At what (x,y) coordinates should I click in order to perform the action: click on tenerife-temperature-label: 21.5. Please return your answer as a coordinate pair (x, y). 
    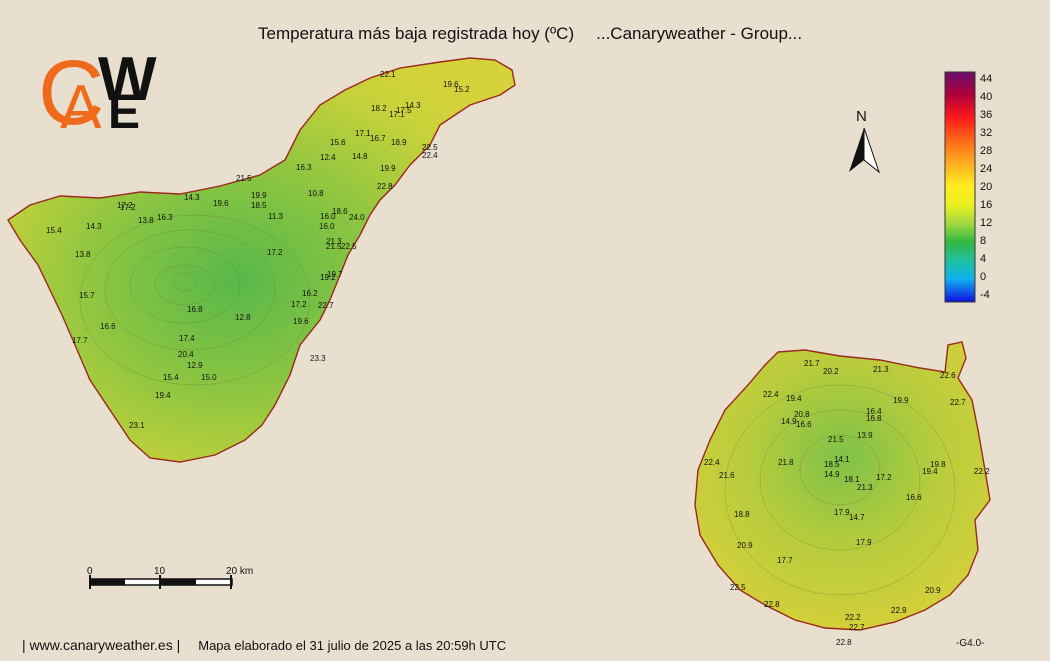
    Looking at the image, I should click on (244, 178).